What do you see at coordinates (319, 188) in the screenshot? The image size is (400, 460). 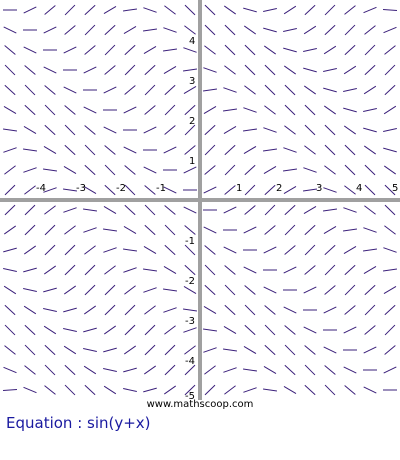 I see `x-tick-label: 3` at bounding box center [319, 188].